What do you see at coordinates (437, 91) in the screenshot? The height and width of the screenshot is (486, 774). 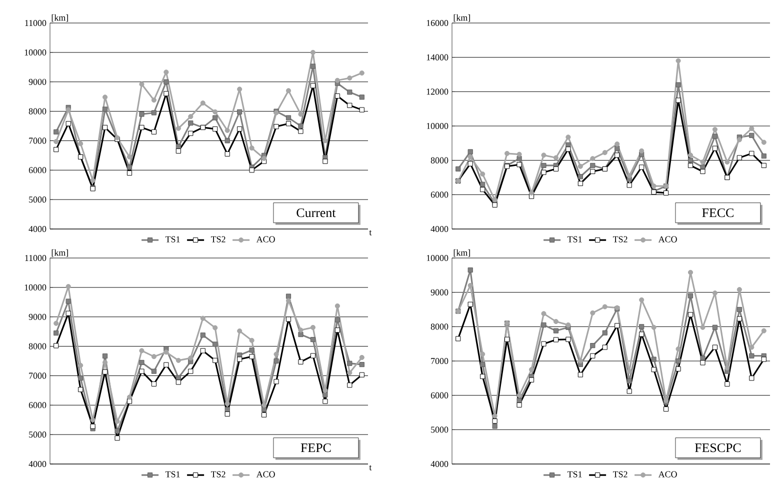 I see `y-tick-label: 12000` at bounding box center [437, 91].